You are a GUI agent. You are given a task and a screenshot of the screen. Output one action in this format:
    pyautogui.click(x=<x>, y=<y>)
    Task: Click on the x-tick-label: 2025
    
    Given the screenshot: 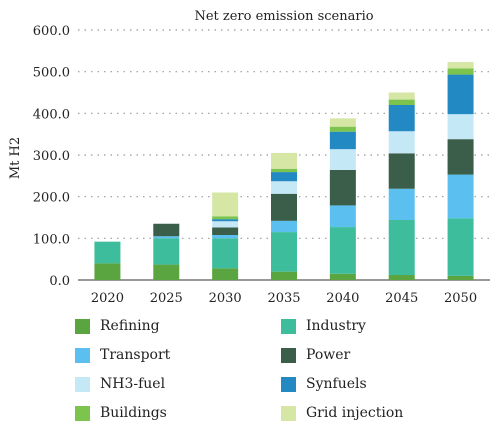 What is the action you would take?
    pyautogui.click(x=166, y=298)
    